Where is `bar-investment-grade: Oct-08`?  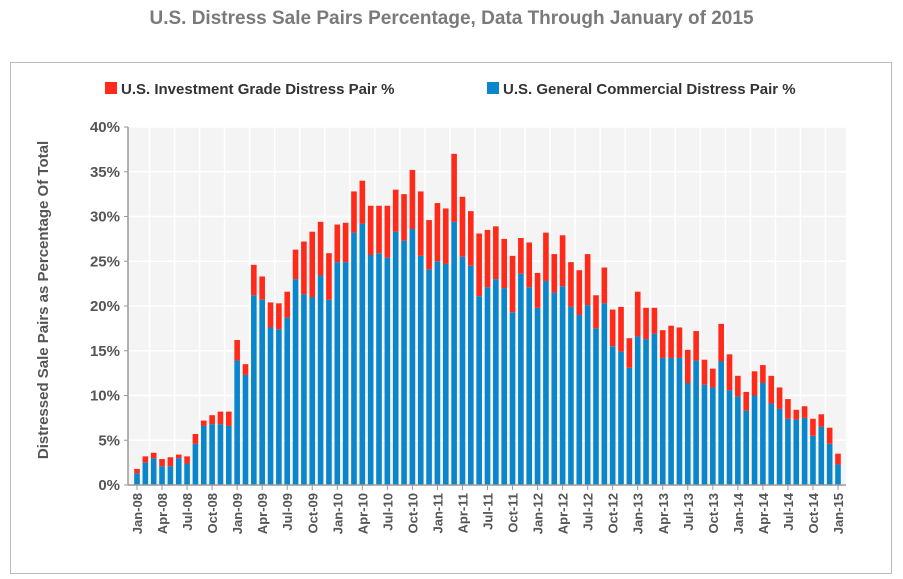
bar-investment-grade: Oct-08 is located at coordinates (212, 420).